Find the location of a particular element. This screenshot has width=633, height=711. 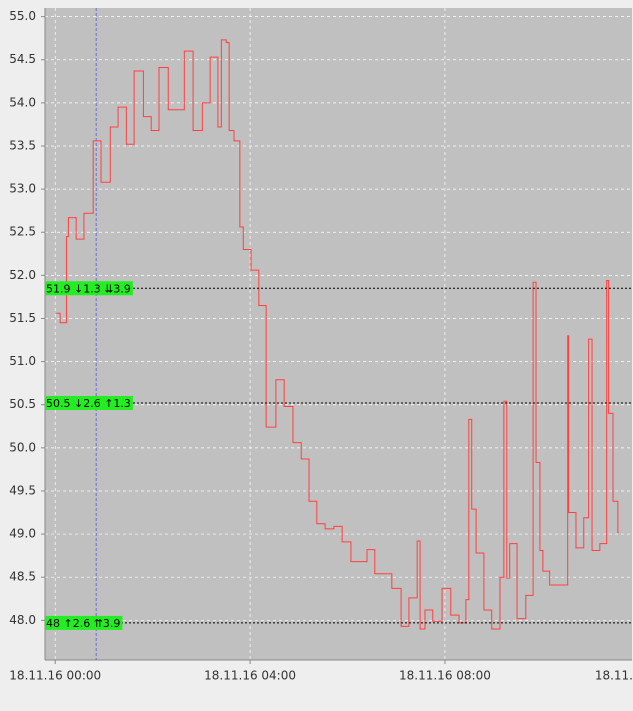

y-tick-label: 48.0 is located at coordinates (22, 620).